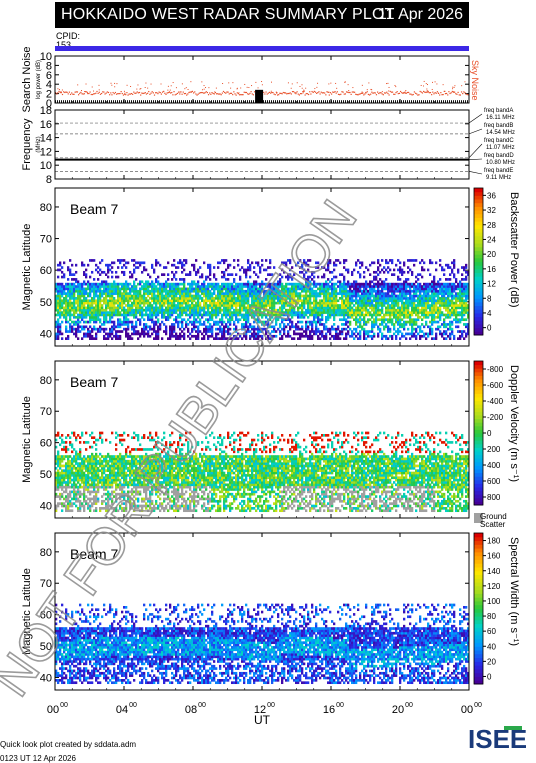 The height and width of the screenshot is (763, 536). What do you see at coordinates (475, 151) in the screenshot?
I see `freq-band-leader` at bounding box center [475, 151].